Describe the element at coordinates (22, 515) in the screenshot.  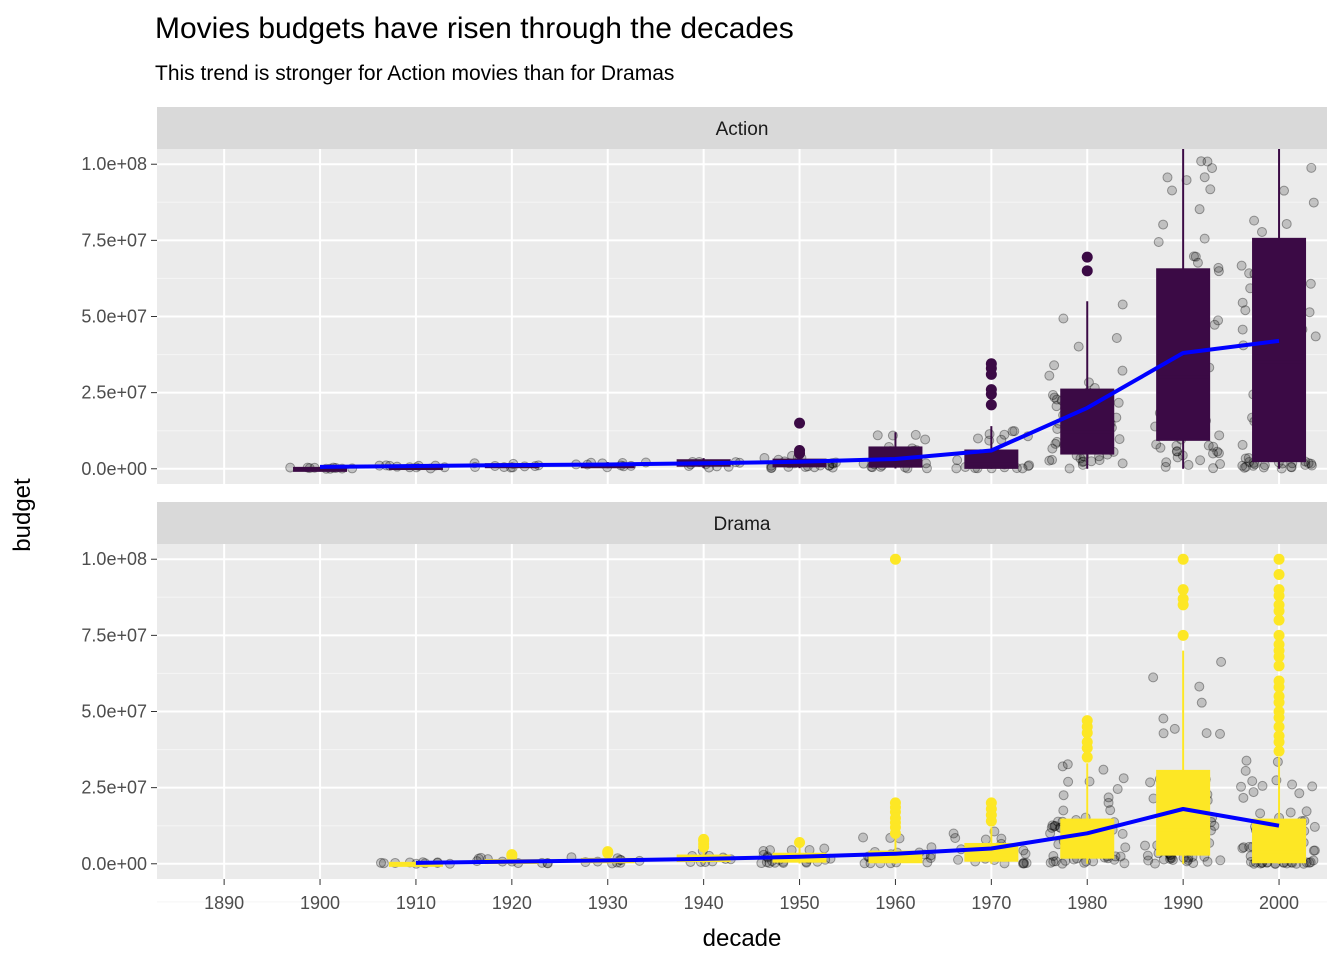
I see `y-axis-title: budget` at that location.